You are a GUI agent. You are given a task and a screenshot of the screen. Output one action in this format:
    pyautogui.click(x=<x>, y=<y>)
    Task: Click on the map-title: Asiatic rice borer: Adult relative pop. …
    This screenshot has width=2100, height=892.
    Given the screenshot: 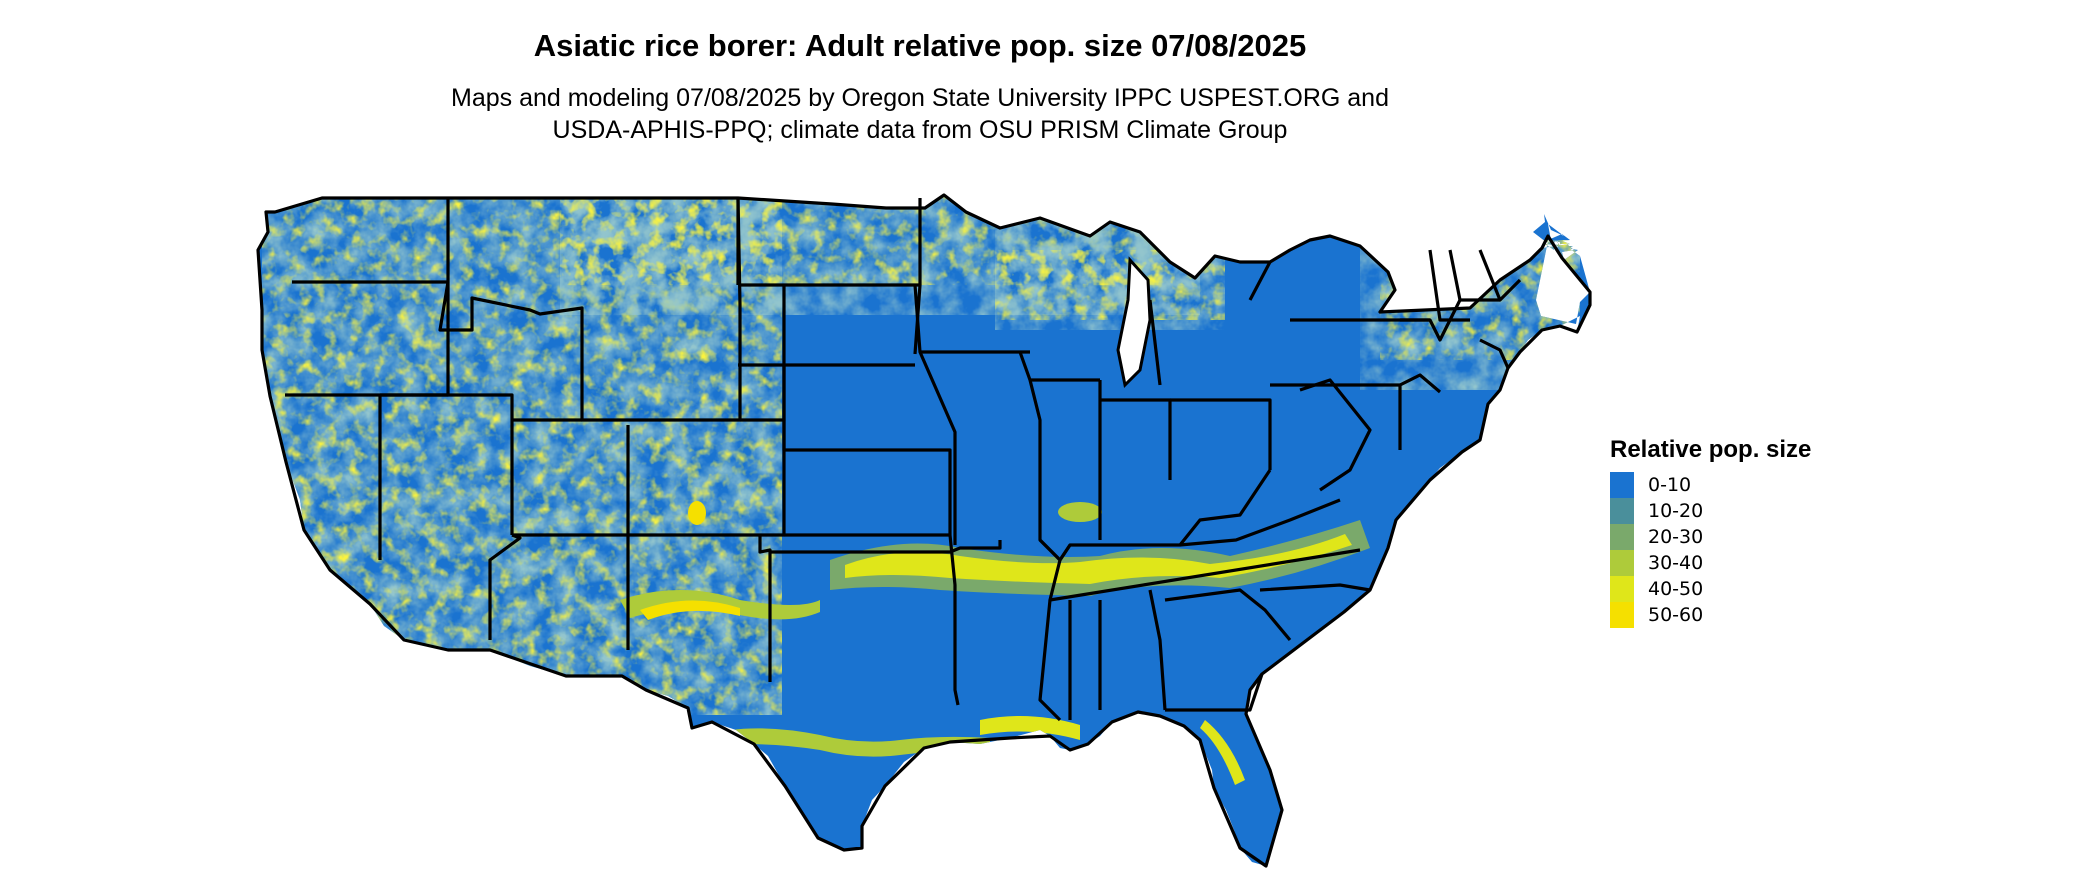 What is the action you would take?
    pyautogui.click(x=920, y=45)
    